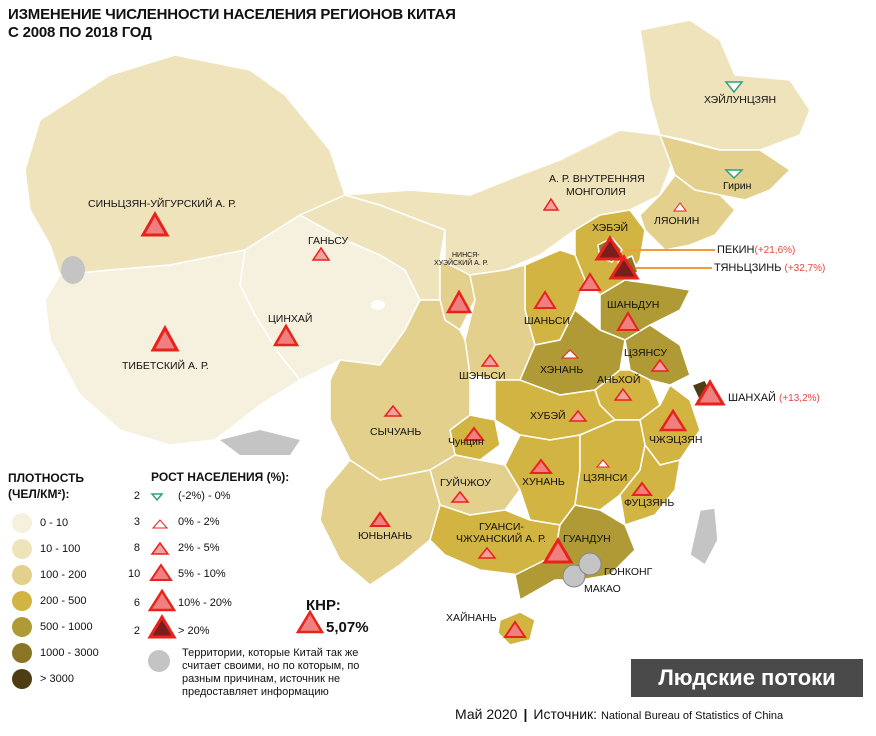 The height and width of the screenshot is (736, 876). Describe the element at coordinates (46, 478) in the screenshot. I see `density-legend-title-1: ПЛОТНОСТЬ` at that location.